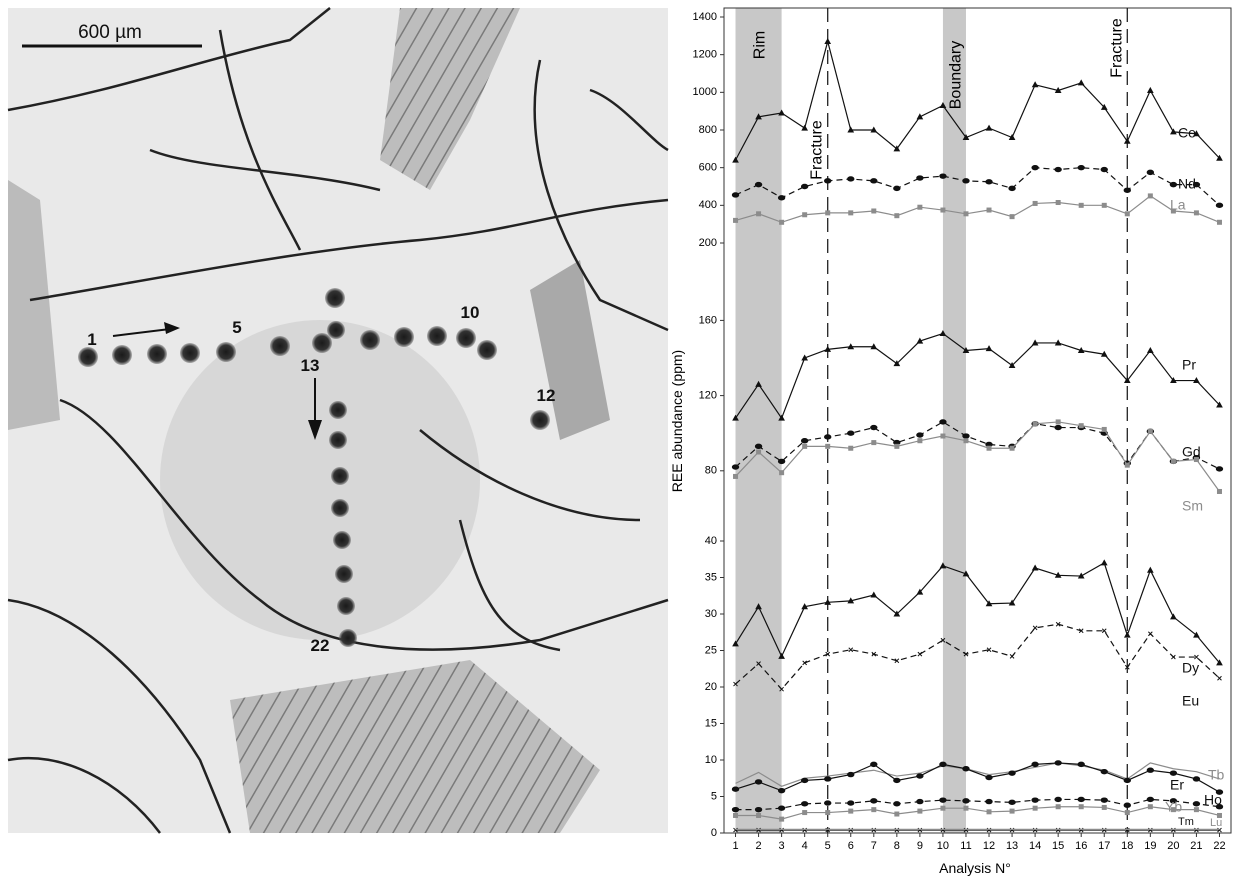 Image resolution: width=1241 pixels, height=884 pixels. I want to click on fracture-label: Fracture, so click(1116, 48).